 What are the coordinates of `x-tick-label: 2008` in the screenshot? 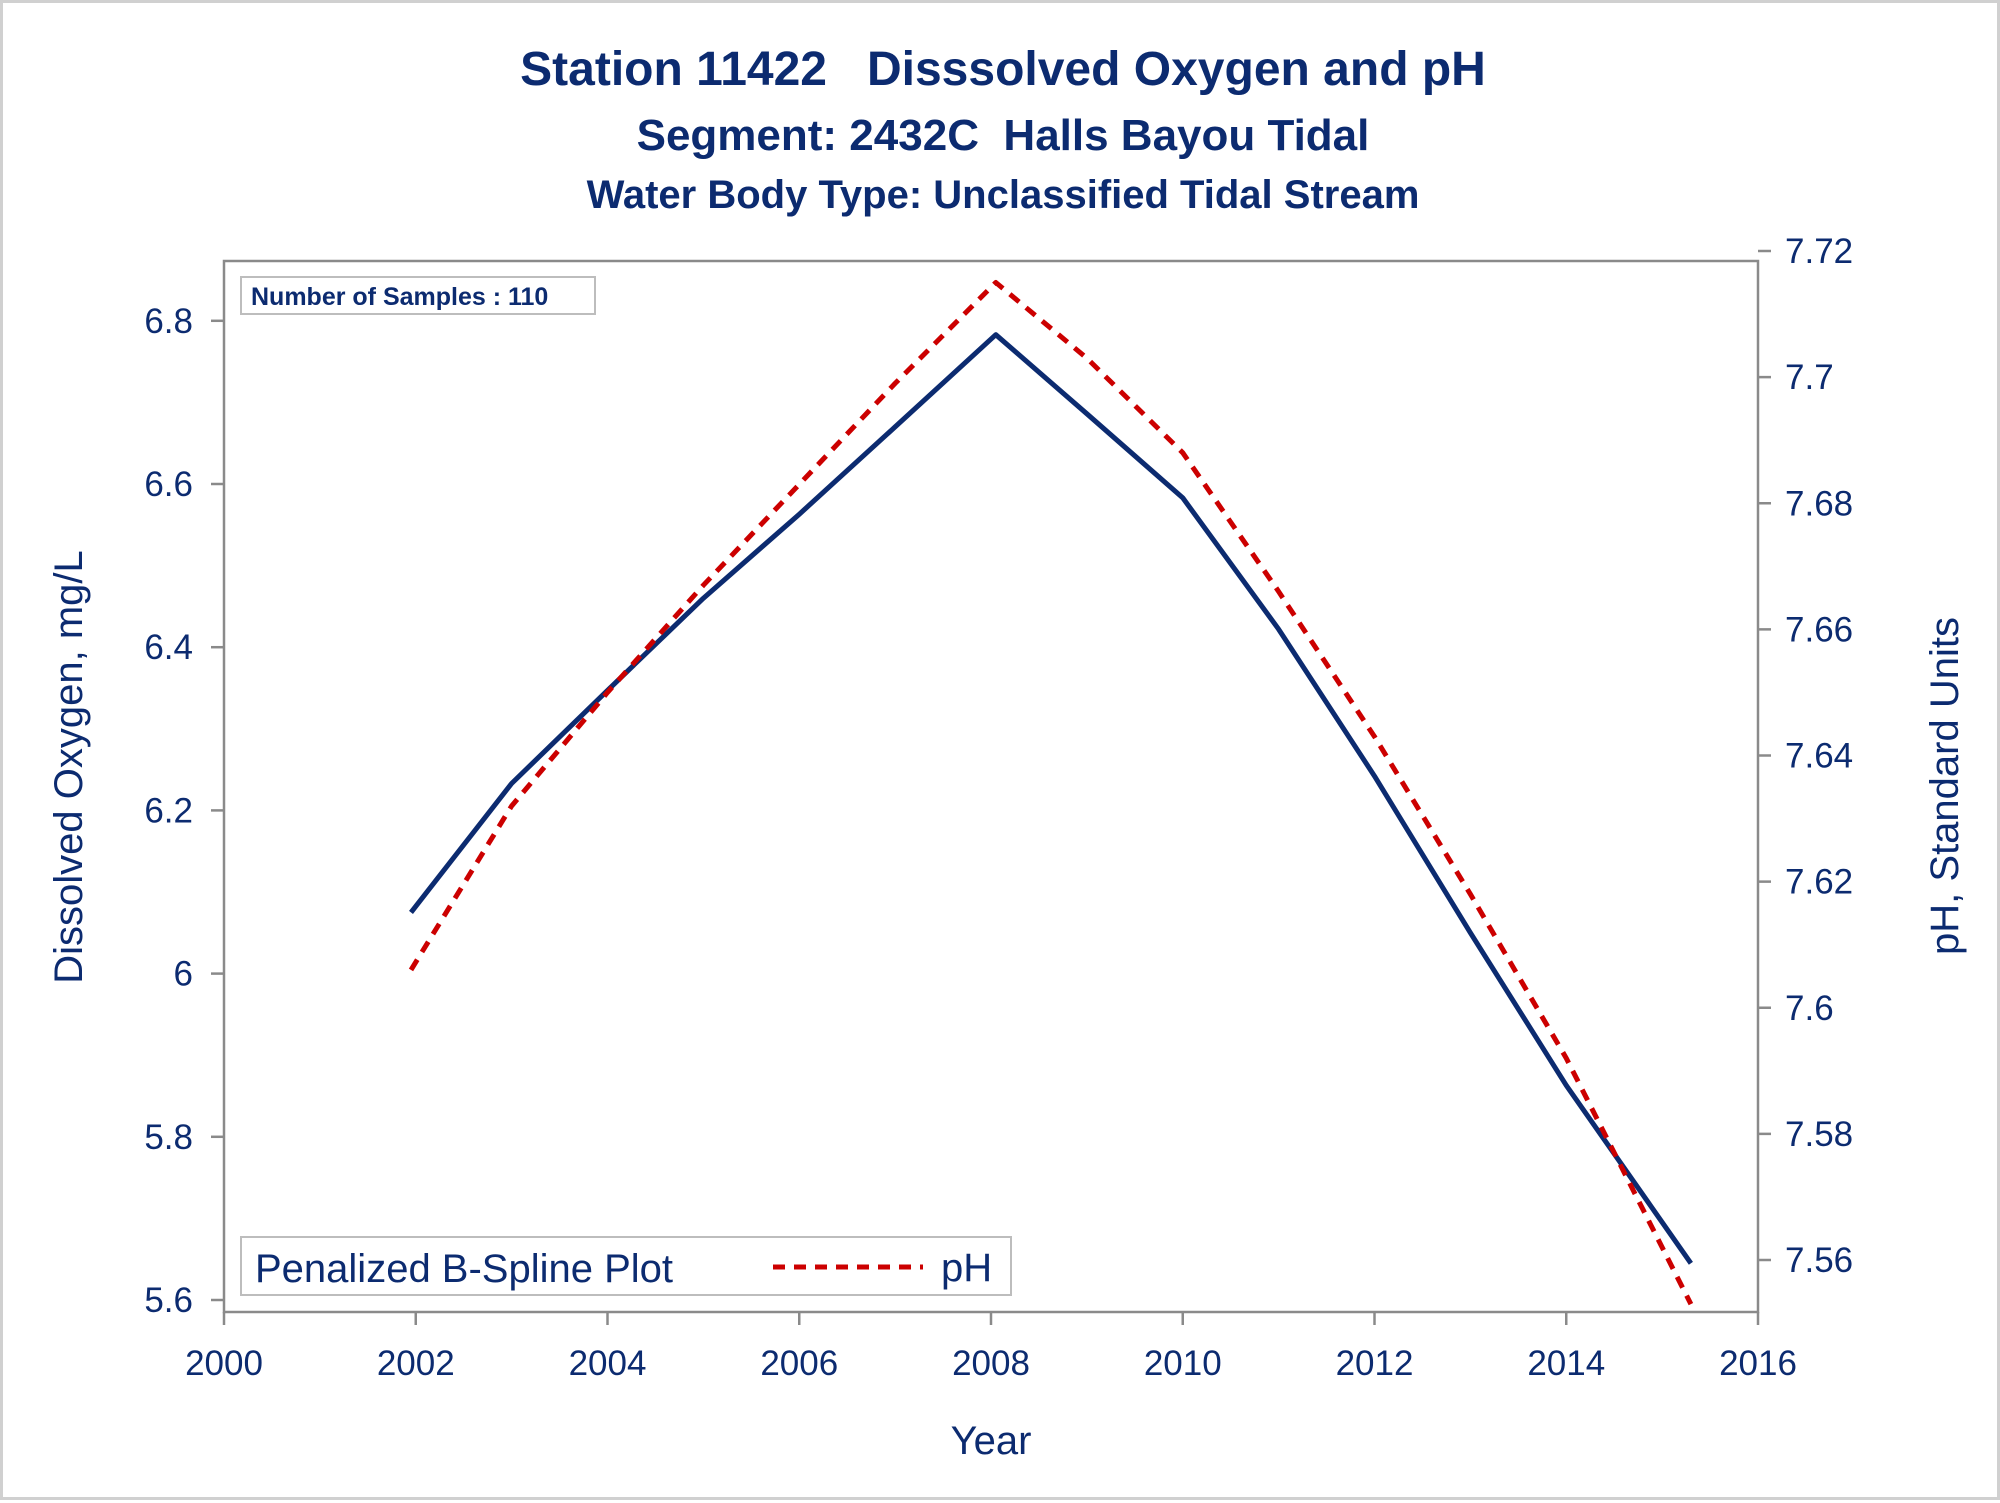 It's located at (991, 1363).